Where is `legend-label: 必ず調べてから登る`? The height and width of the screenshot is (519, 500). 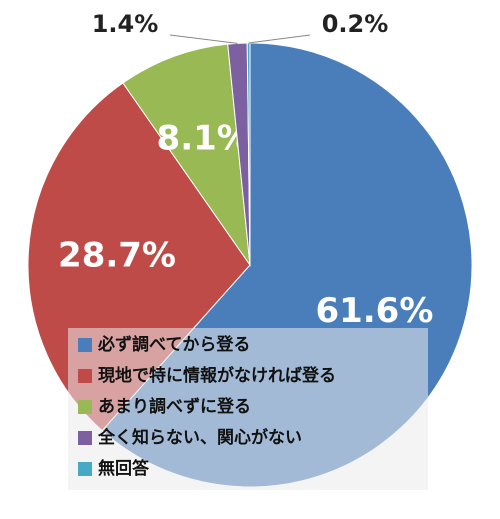 legend-label: 必ず調べてから登る is located at coordinates (173, 344).